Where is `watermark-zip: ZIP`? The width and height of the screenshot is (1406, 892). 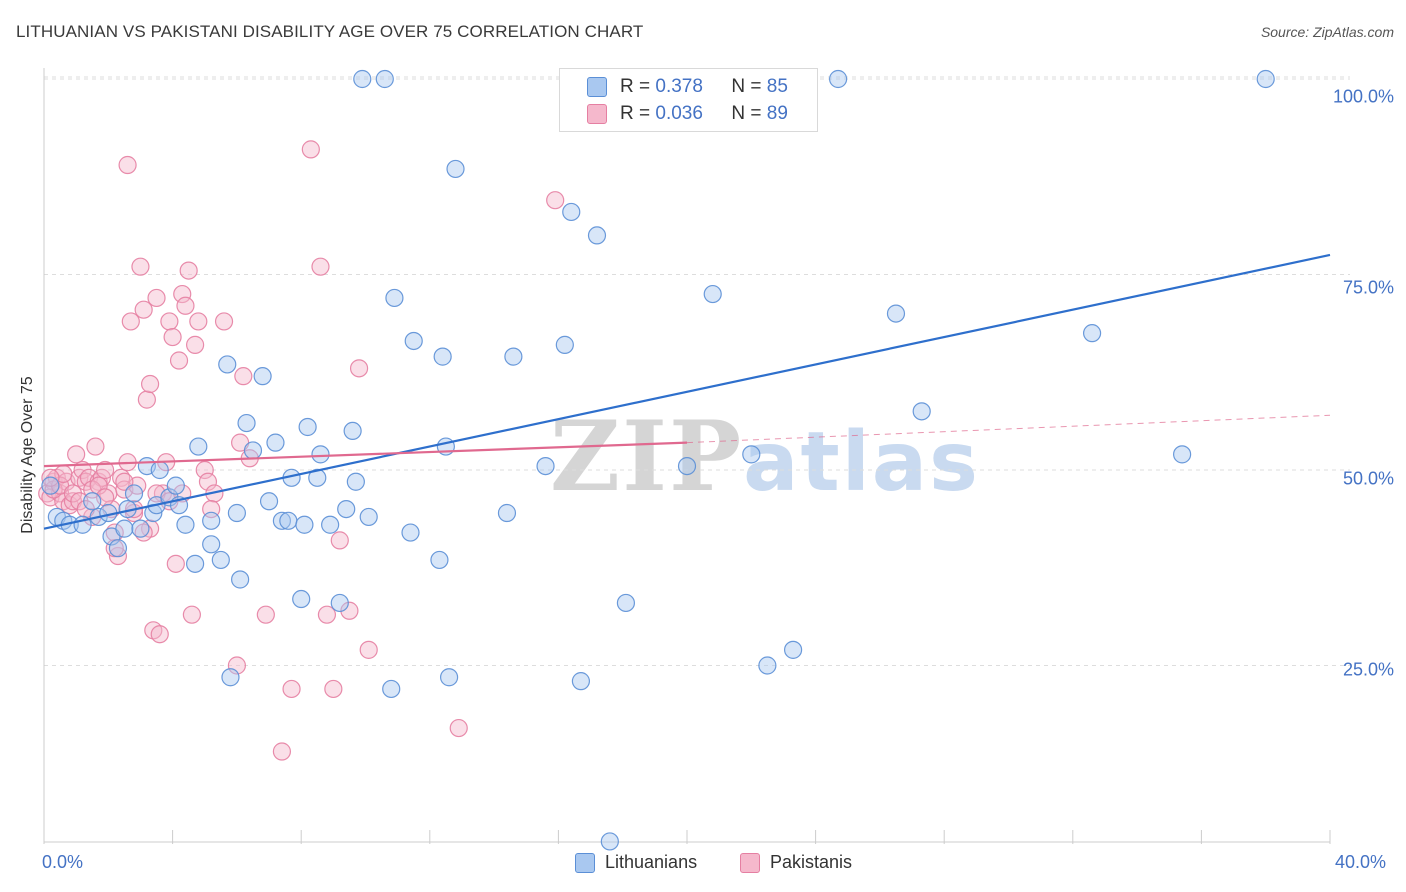
watermark-zip: ZIP is located at coordinates (647, 456).